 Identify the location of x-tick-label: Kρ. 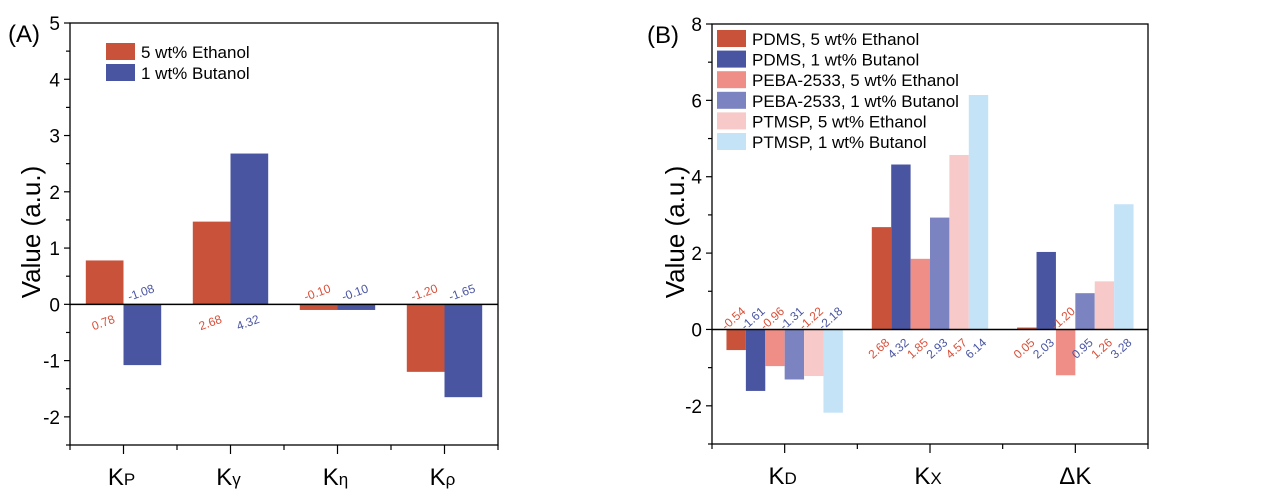
(443, 477).